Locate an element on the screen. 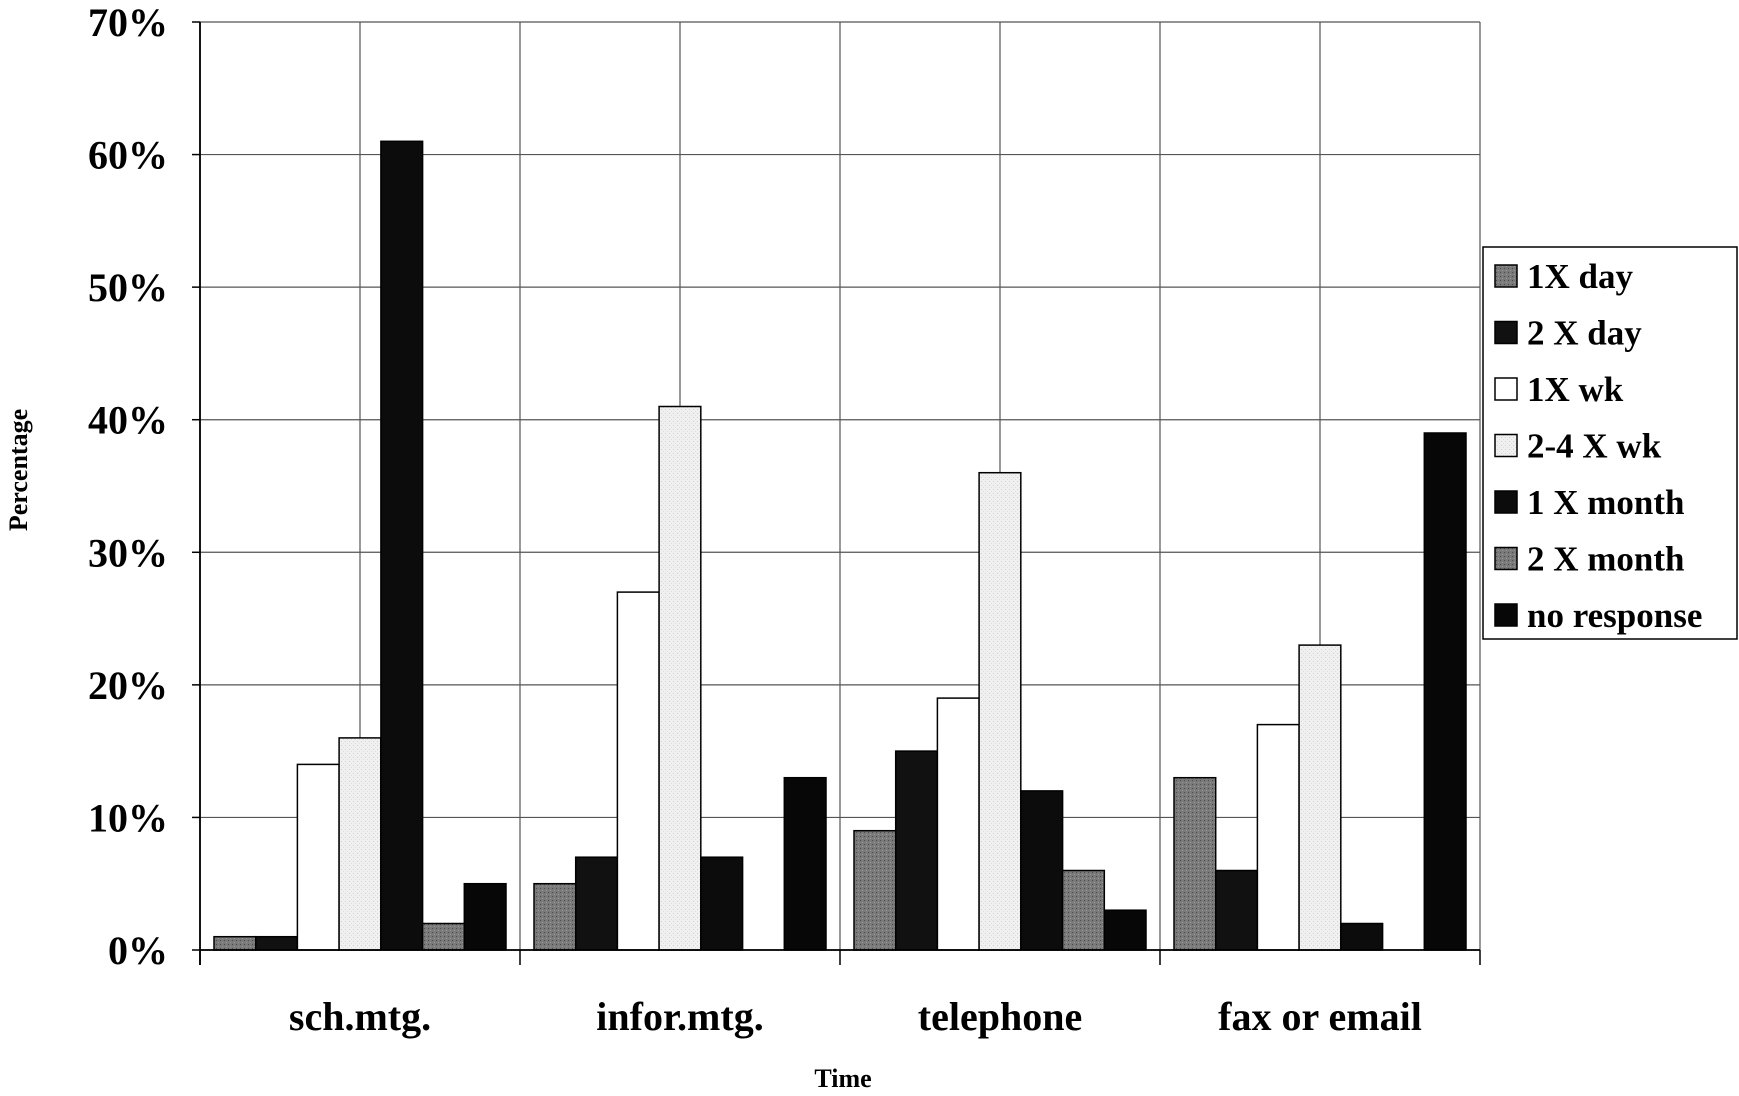  x-axis-title: Time is located at coordinates (842, 1077).